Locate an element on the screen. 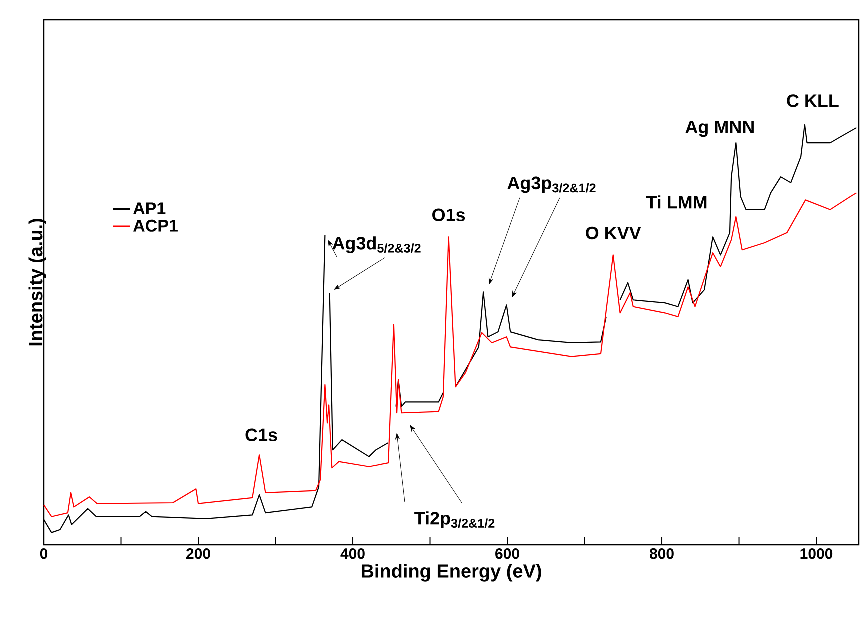  x-tick-label: 1000 is located at coordinates (816, 554).